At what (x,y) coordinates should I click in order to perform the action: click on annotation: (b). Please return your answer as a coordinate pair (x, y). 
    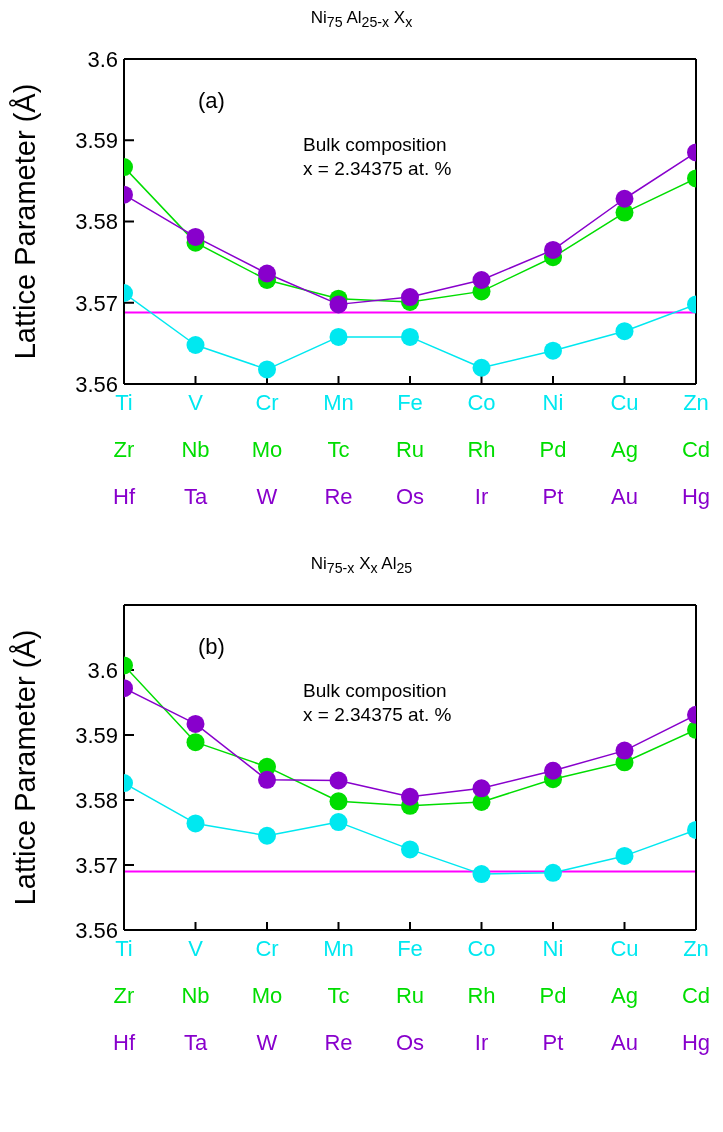
    Looking at the image, I should click on (211, 647).